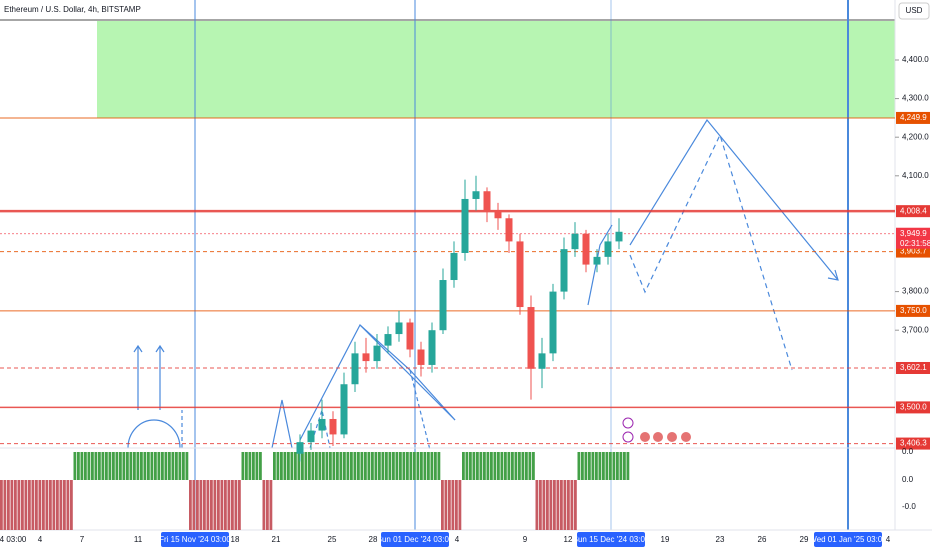 The height and width of the screenshot is (550, 932). Describe the element at coordinates (568, 539) in the screenshot. I see `date-label: 12` at that location.